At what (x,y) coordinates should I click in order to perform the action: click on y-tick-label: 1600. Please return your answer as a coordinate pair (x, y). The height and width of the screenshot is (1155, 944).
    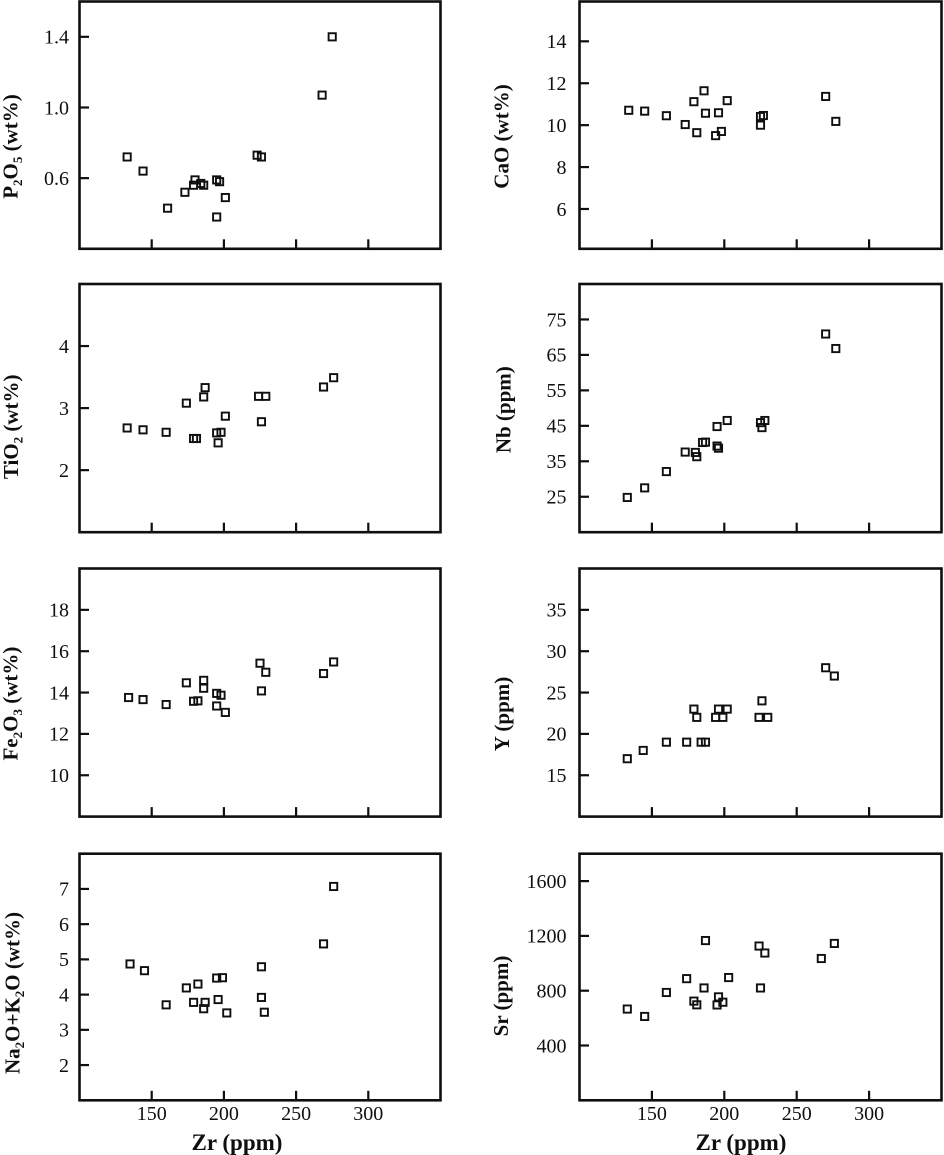
    Looking at the image, I should click on (547, 882).